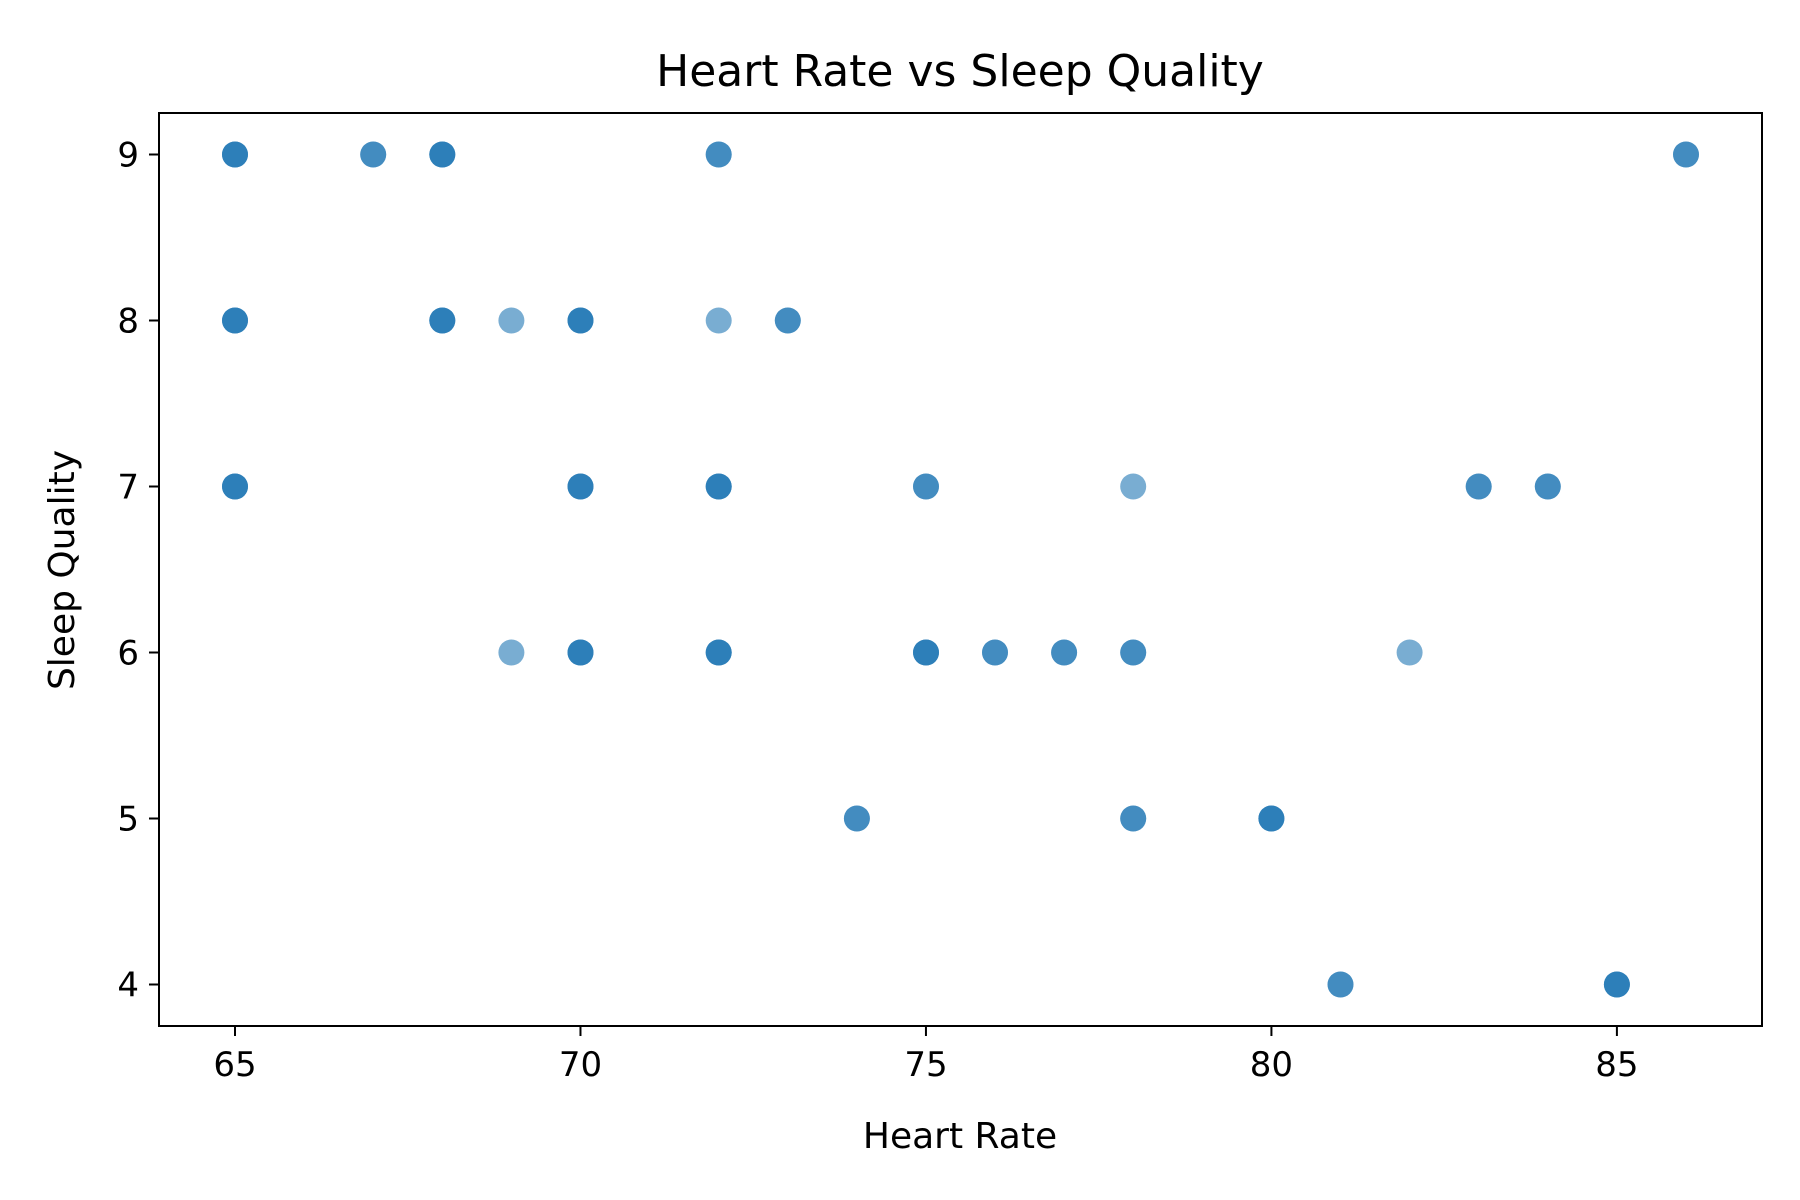  Describe the element at coordinates (128, 322) in the screenshot. I see `y-tick-label: 8` at that location.